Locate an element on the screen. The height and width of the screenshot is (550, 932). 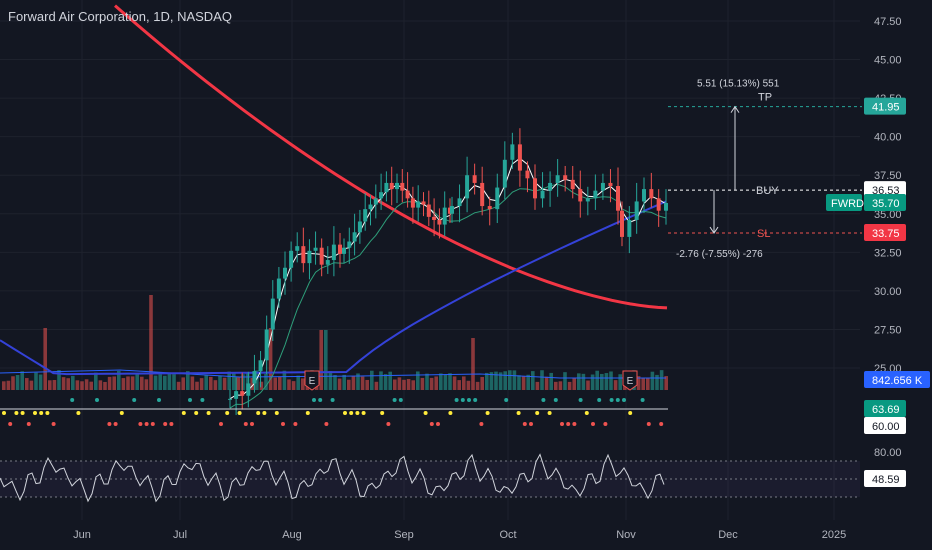
last-symbol-text: FWRD is located at coordinates (847, 204).